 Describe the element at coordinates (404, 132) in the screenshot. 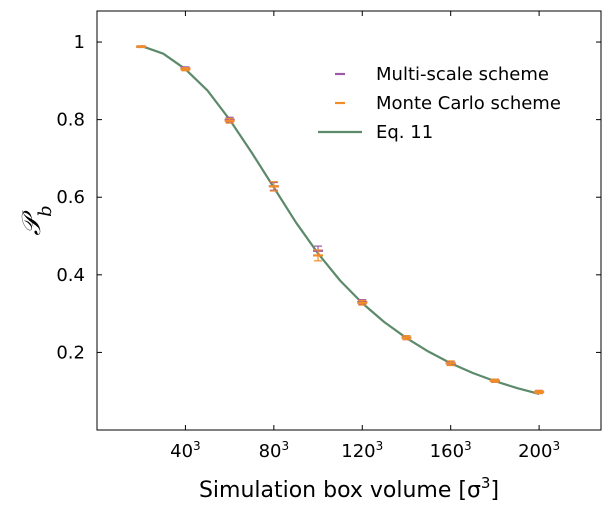

I see `legend-label: Eq. 11` at that location.